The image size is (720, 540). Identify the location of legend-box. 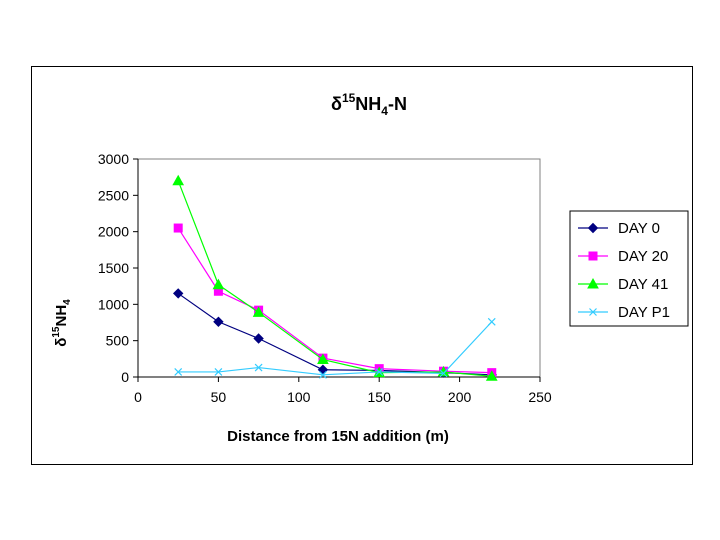
(629, 268).